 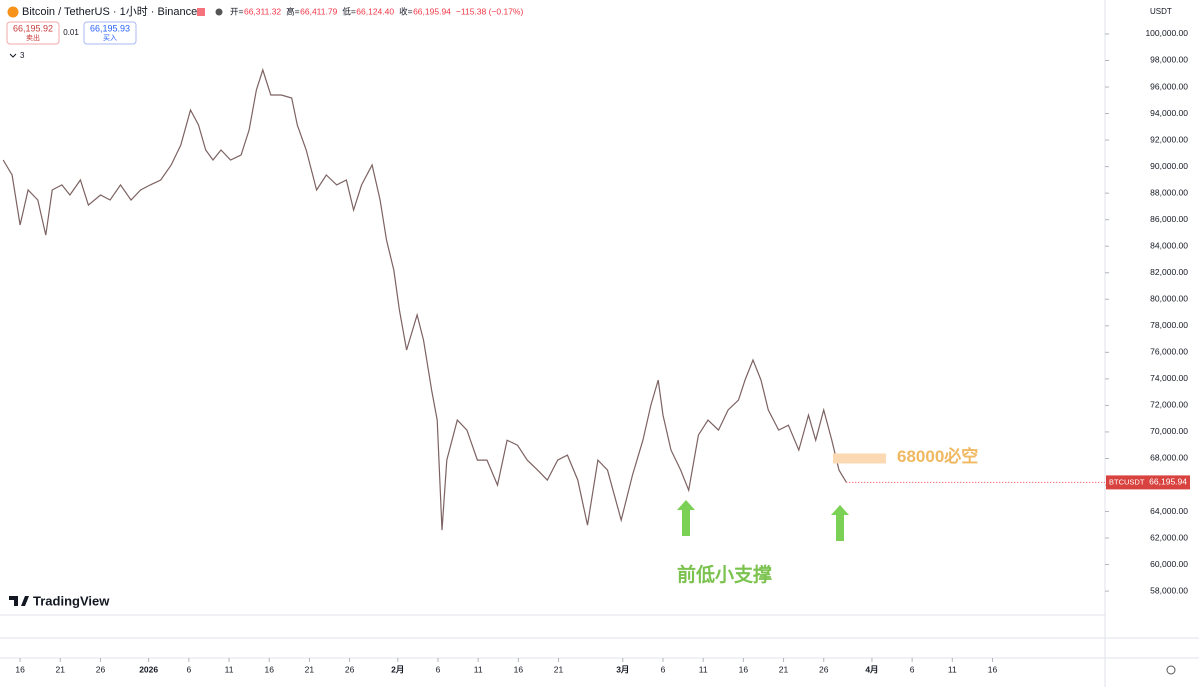 I want to click on y-tick-label: 92,000.00, so click(x=1169, y=139).